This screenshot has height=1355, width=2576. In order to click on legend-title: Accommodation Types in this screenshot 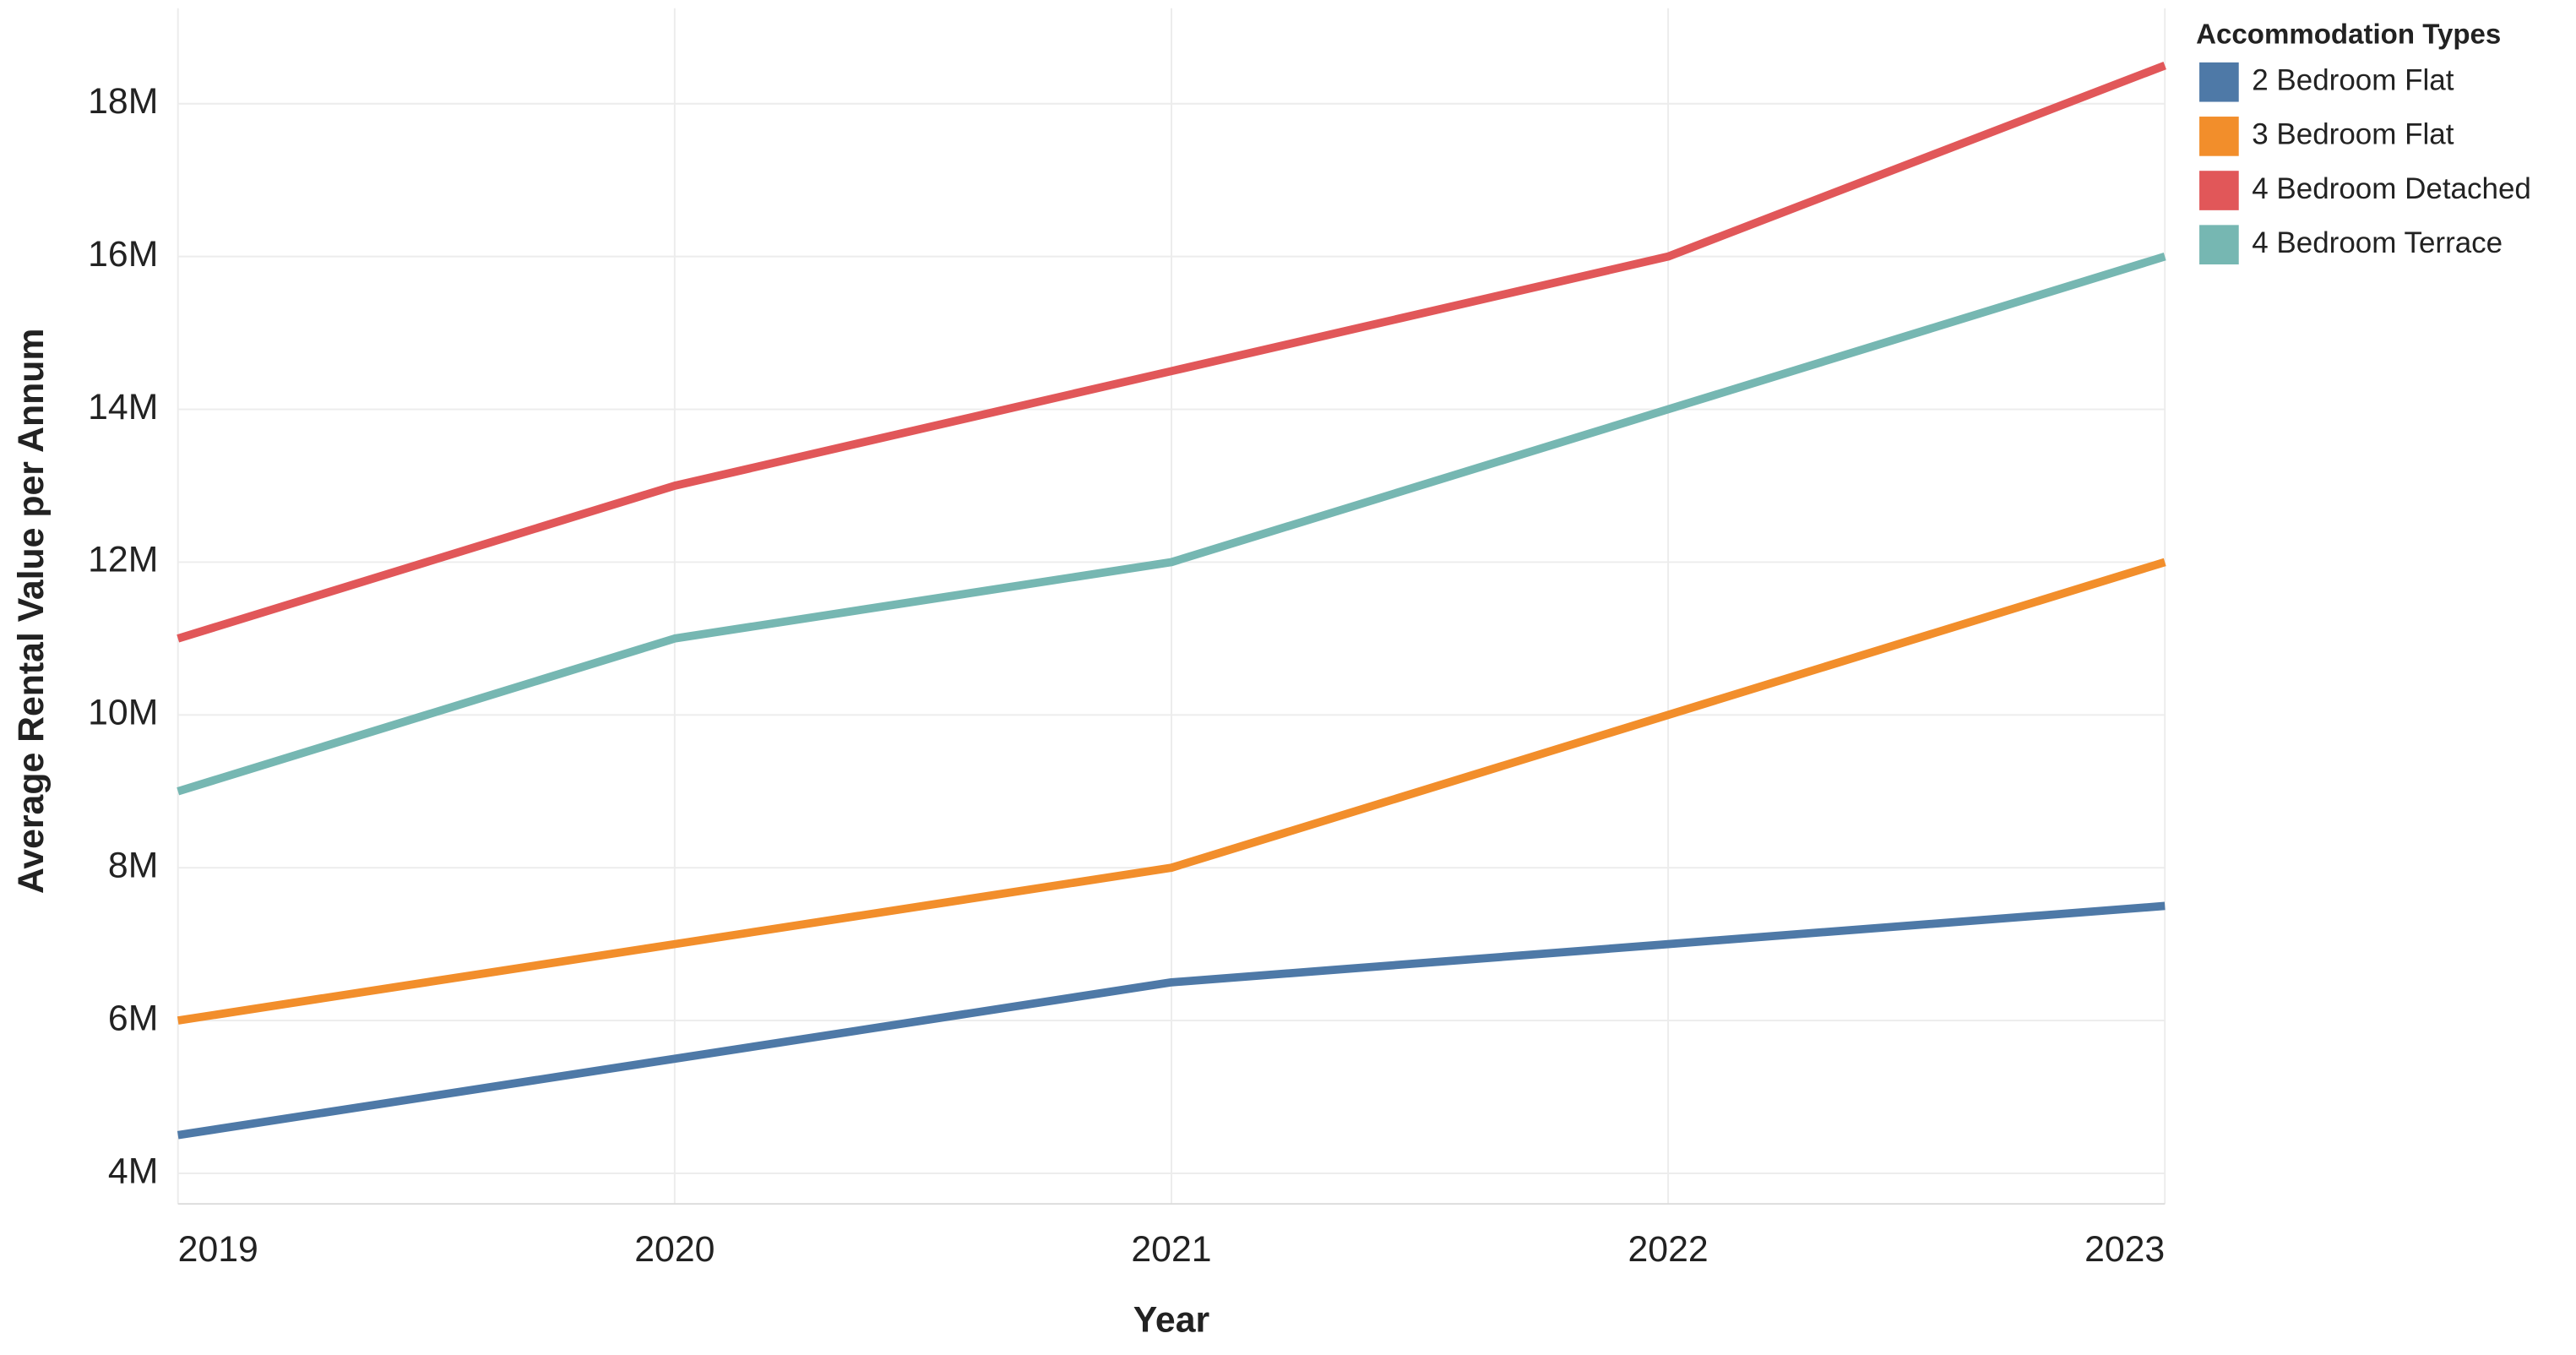, I will do `click(2348, 35)`.